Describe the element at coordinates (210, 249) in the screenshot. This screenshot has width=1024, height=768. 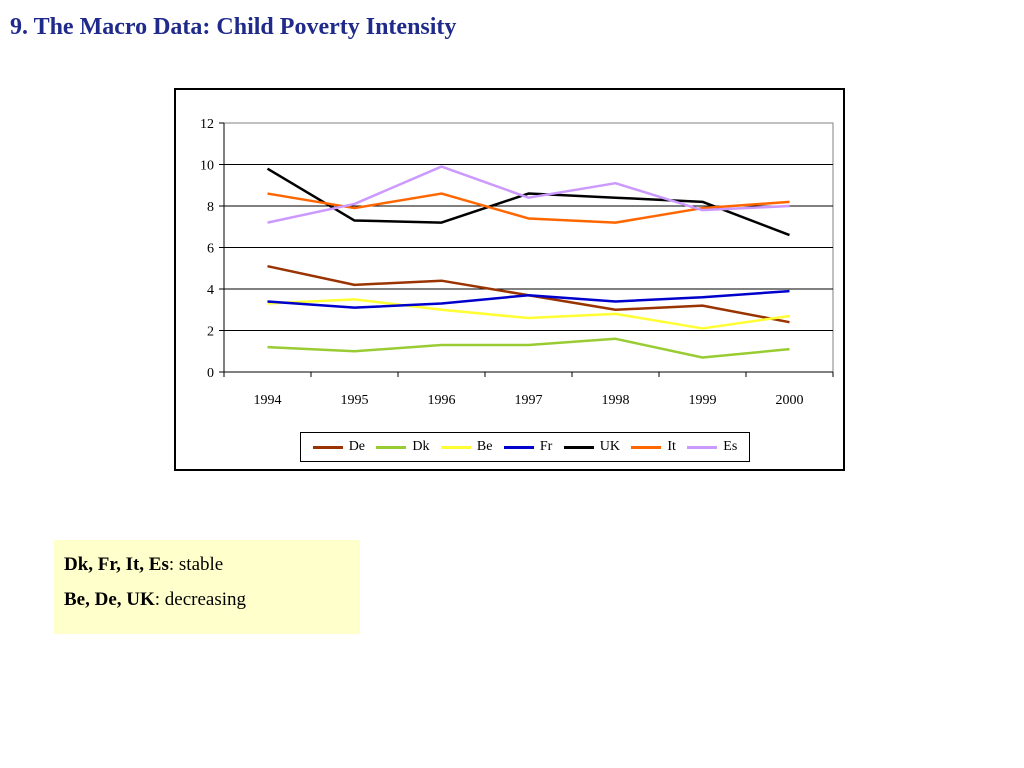
I see `y-tick-label: 6` at that location.